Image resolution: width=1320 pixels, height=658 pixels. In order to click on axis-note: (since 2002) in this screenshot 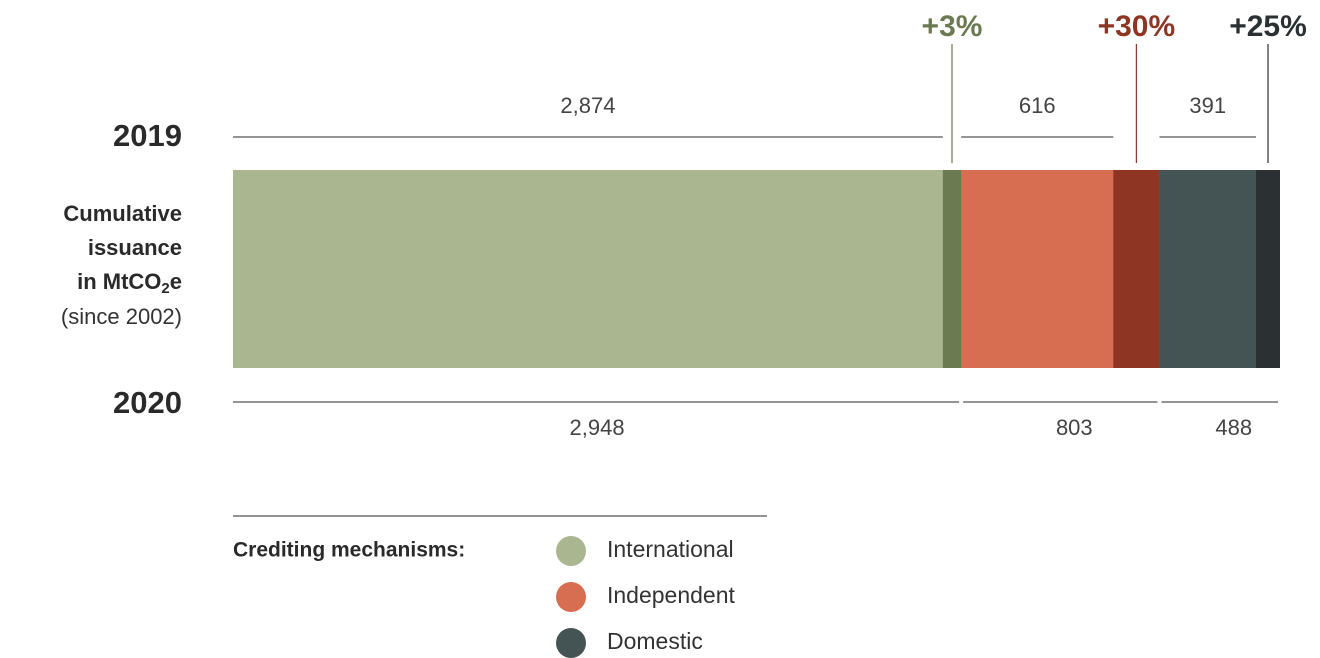, I will do `click(121, 316)`.